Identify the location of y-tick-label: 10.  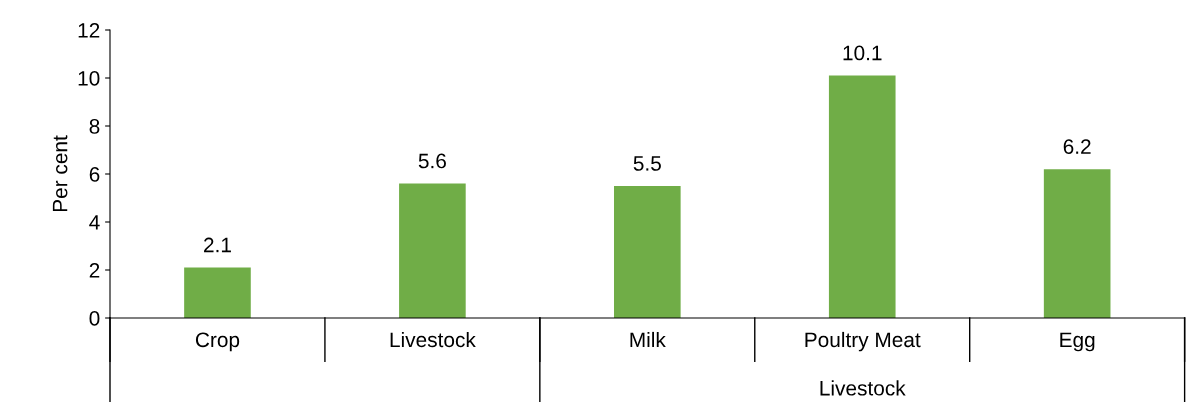
(89, 78).